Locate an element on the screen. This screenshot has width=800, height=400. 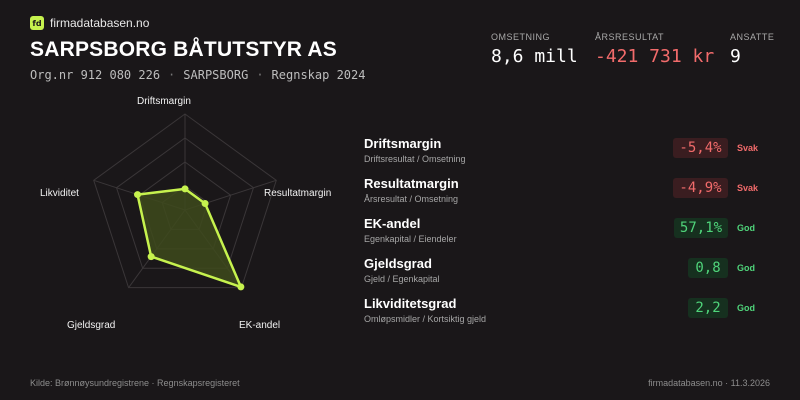
radar-label-driftsmargin: Driftsmargin is located at coordinates (164, 101).